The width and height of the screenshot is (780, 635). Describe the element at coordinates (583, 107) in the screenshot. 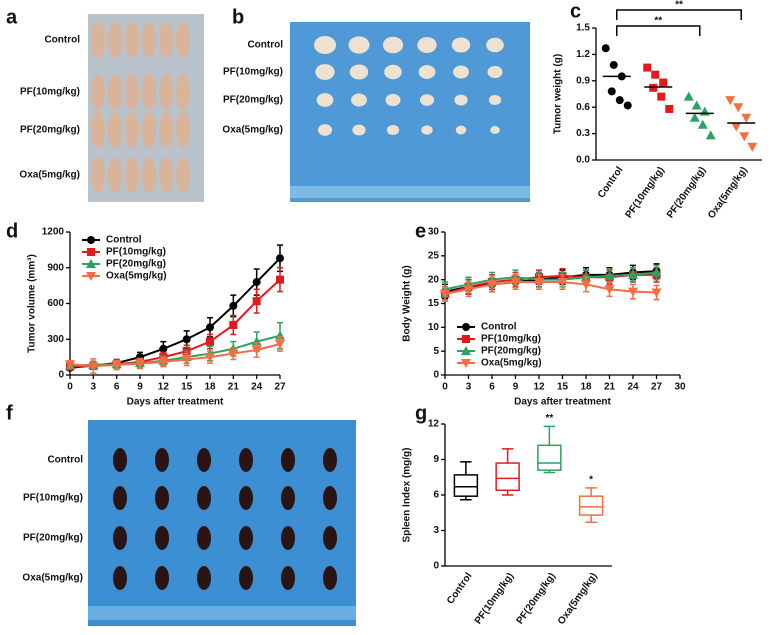

I see `y-tick-label: 0.6` at that location.